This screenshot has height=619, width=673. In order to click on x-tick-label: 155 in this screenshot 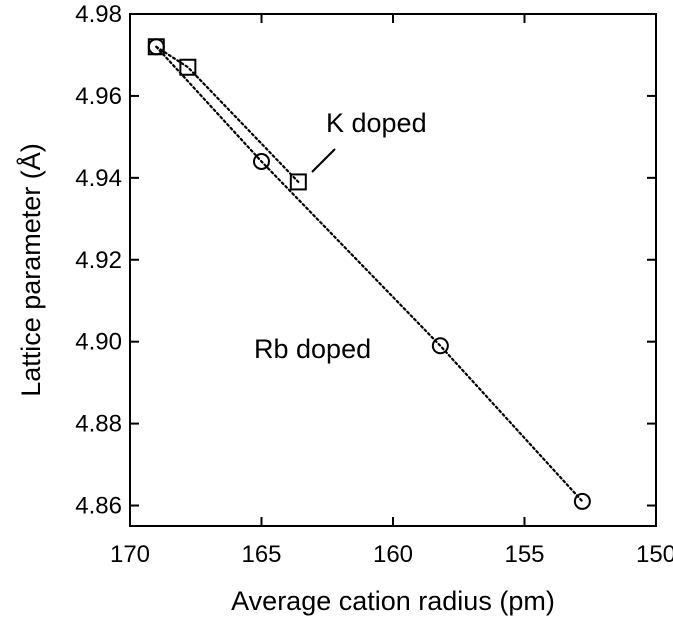, I will do `click(524, 554)`.